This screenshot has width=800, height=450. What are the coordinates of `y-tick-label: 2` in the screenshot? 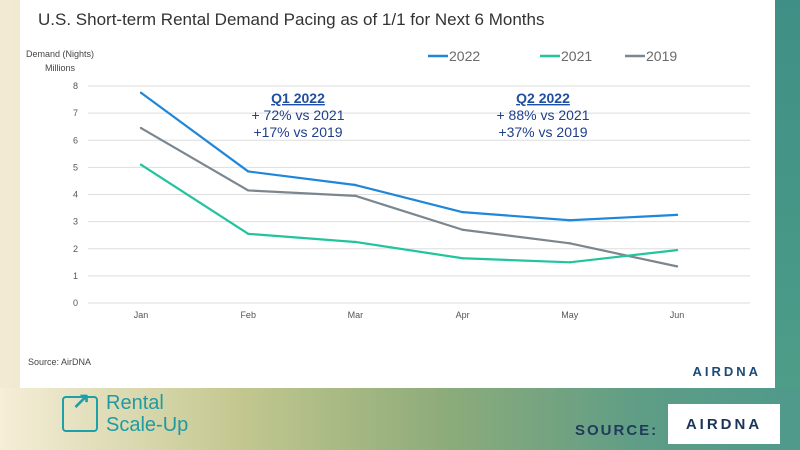 It's located at (75, 249).